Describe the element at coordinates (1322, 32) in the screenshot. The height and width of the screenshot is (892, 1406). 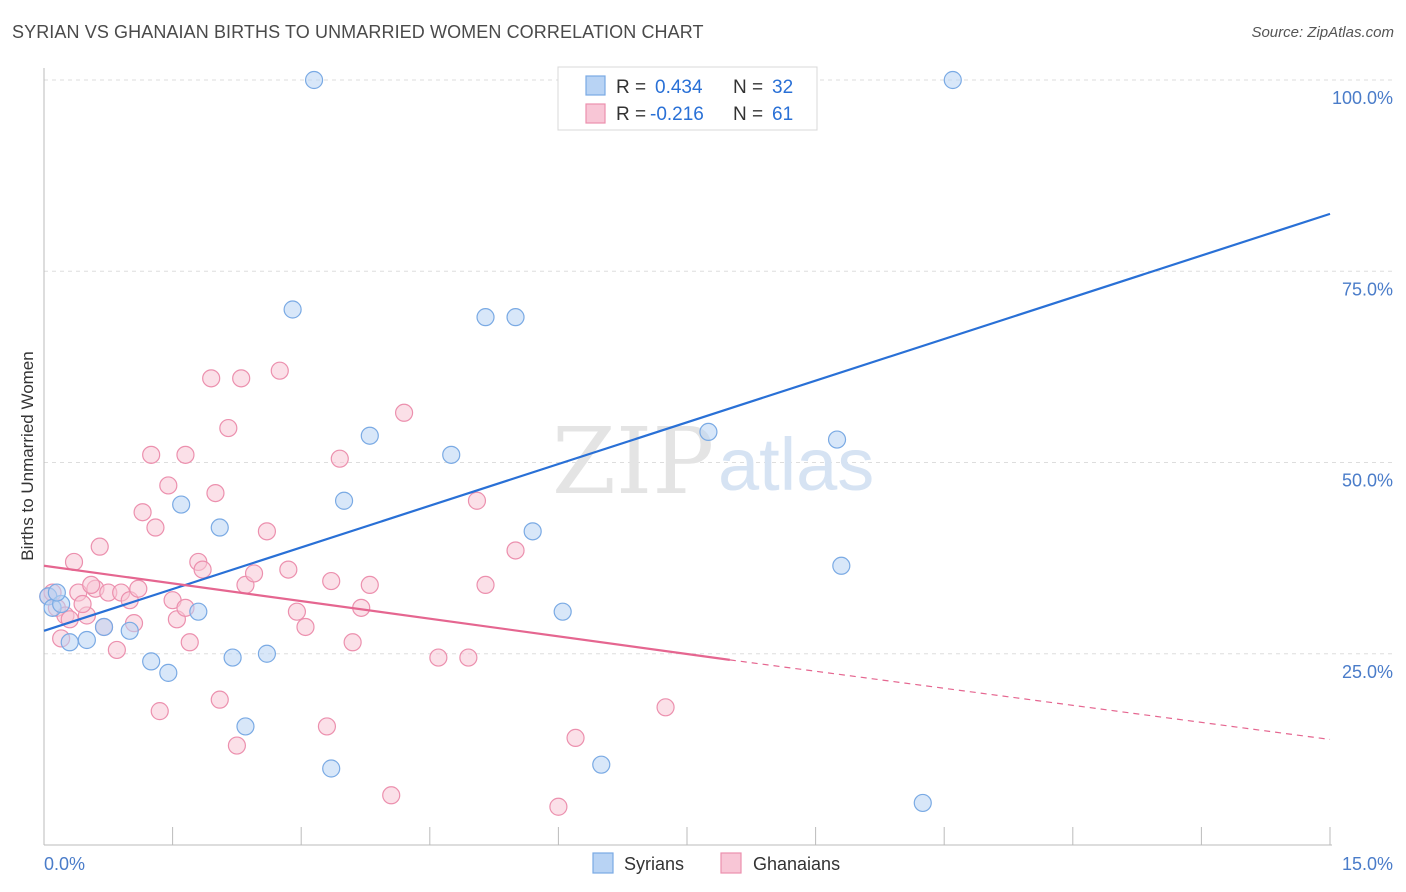
I see `source-credit: Source: ZipAtlas.com` at that location.